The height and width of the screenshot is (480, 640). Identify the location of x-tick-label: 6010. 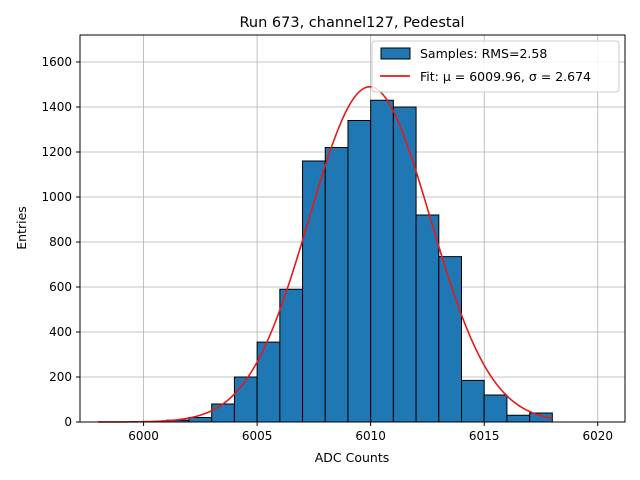
(370, 436).